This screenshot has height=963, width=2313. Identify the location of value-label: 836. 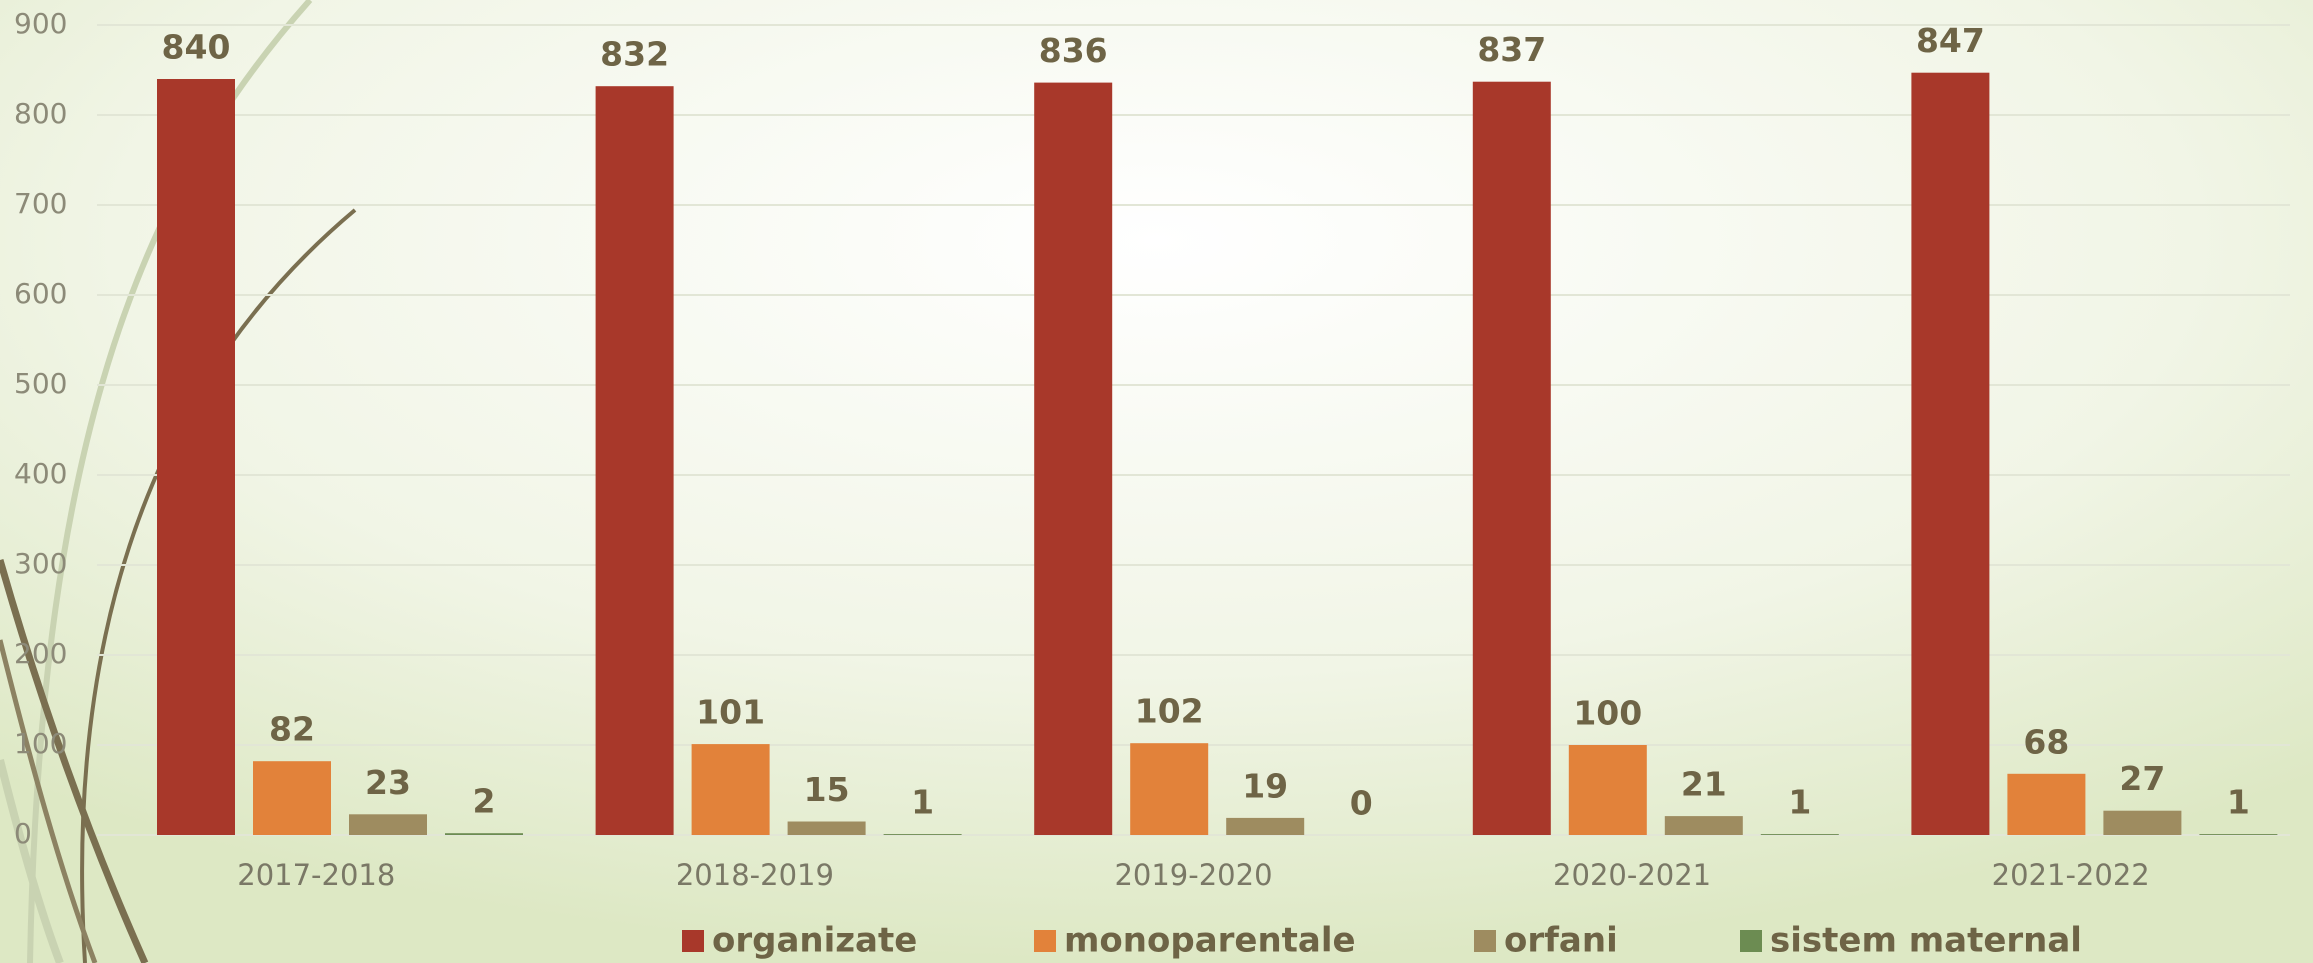
(1073, 50).